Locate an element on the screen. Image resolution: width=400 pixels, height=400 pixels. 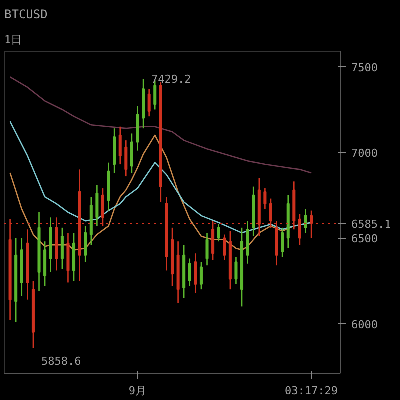
ref-line-label: 6585.1 is located at coordinates (372, 225).